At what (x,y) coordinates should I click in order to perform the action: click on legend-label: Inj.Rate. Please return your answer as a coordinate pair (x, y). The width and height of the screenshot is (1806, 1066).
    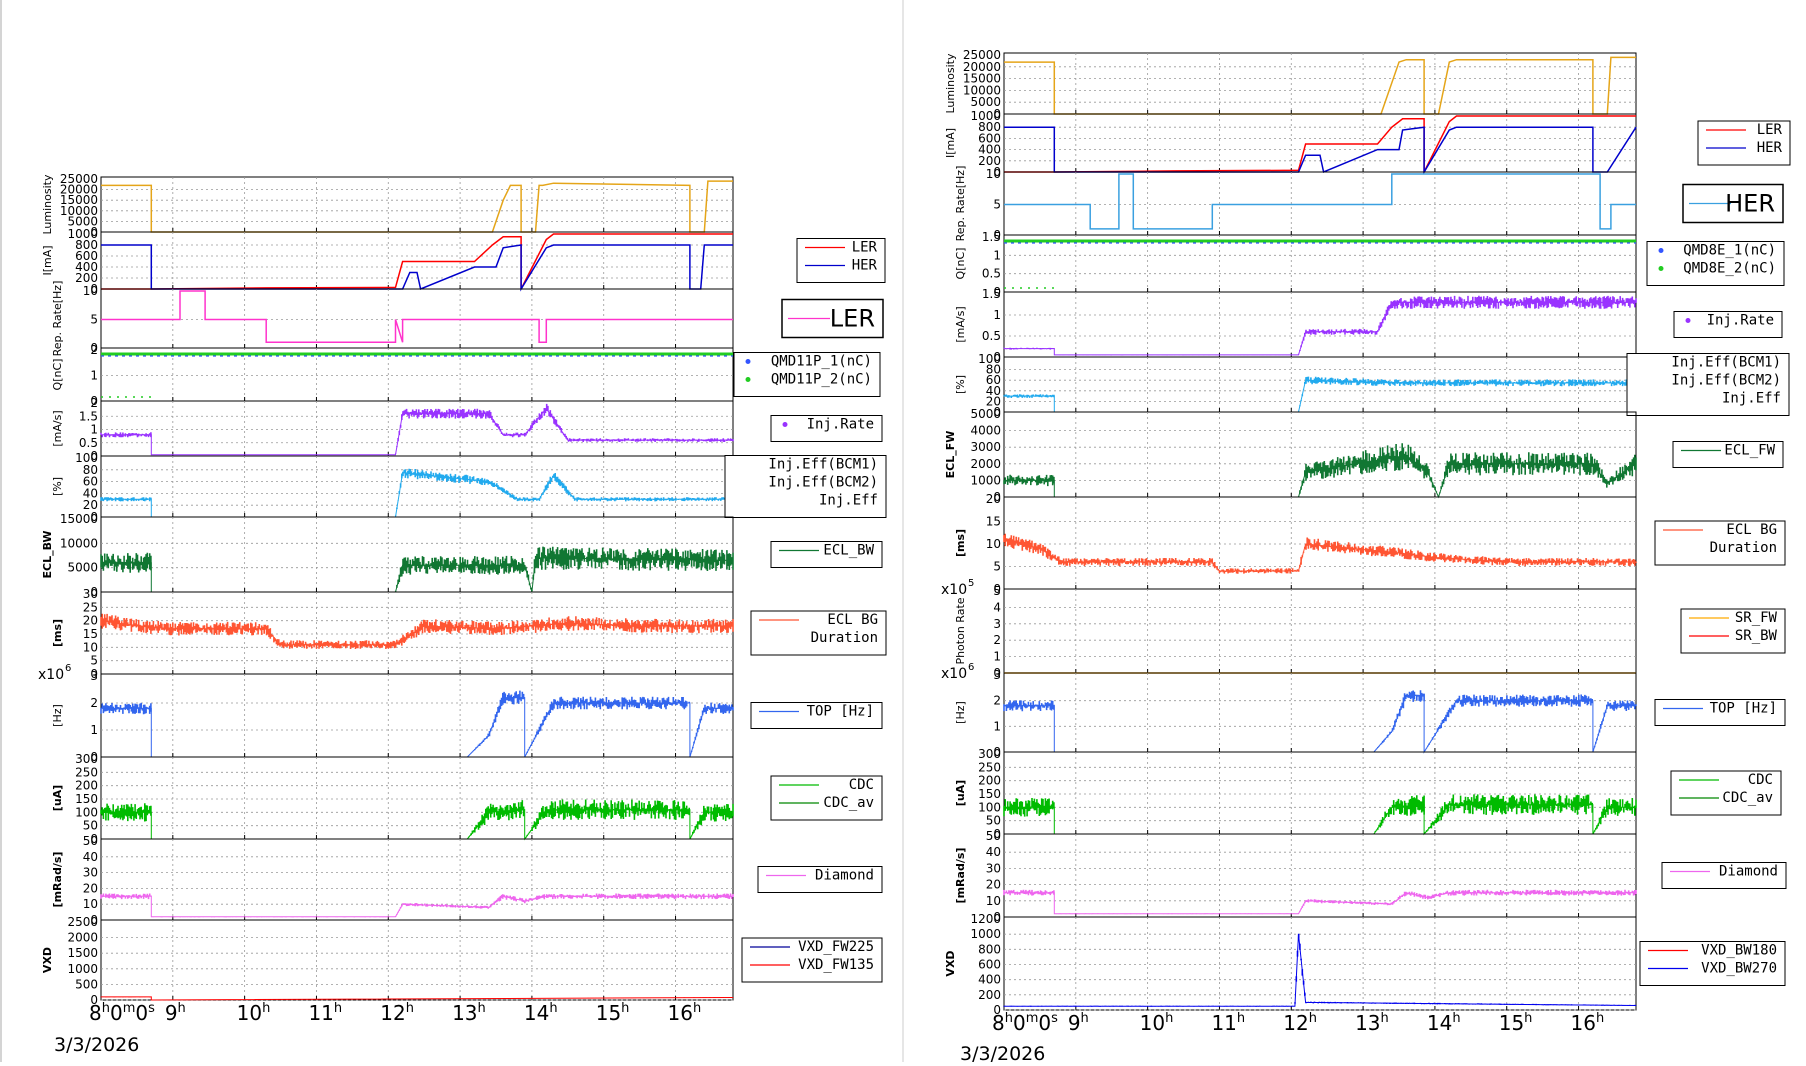
    Looking at the image, I should click on (1740, 321).